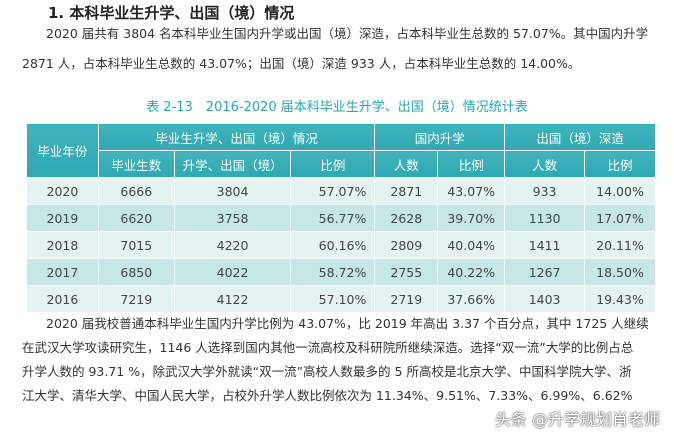 The image size is (674, 434). Describe the element at coordinates (136, 245) in the screenshot. I see `table-cell: 7015` at that location.